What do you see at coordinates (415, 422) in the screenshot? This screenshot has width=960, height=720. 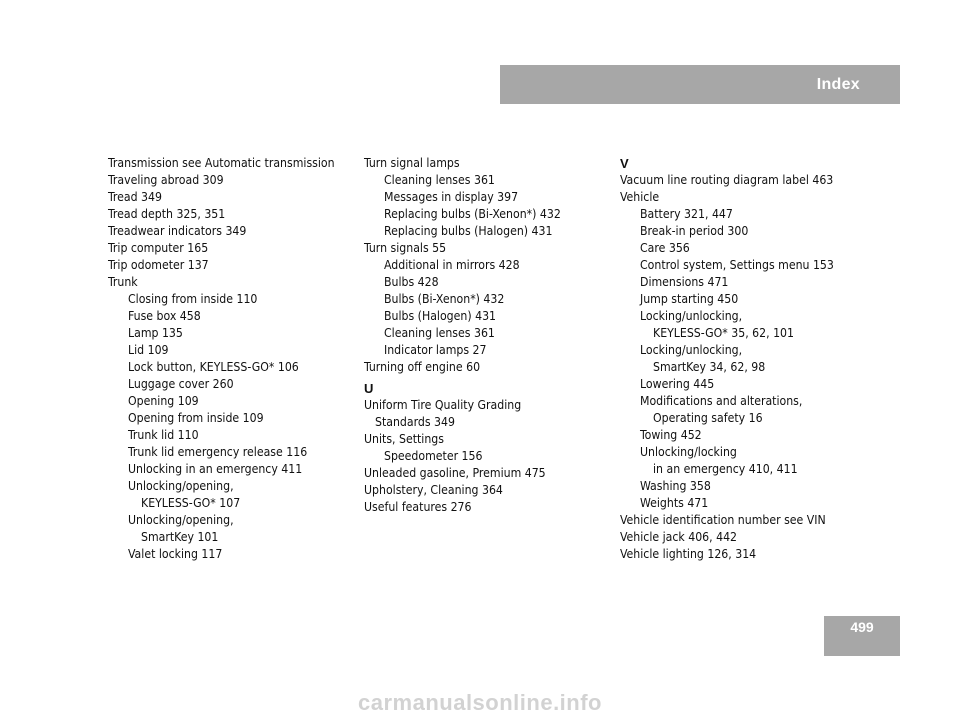 I see `index-subentry: Standards 349` at bounding box center [415, 422].